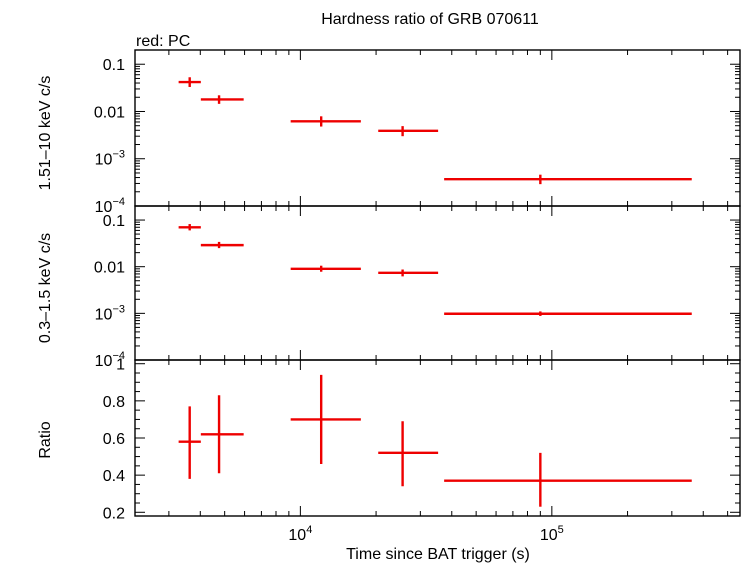 The width and height of the screenshot is (742, 566). What do you see at coordinates (120, 365) in the screenshot?
I see `y-tick-label: 1` at bounding box center [120, 365].